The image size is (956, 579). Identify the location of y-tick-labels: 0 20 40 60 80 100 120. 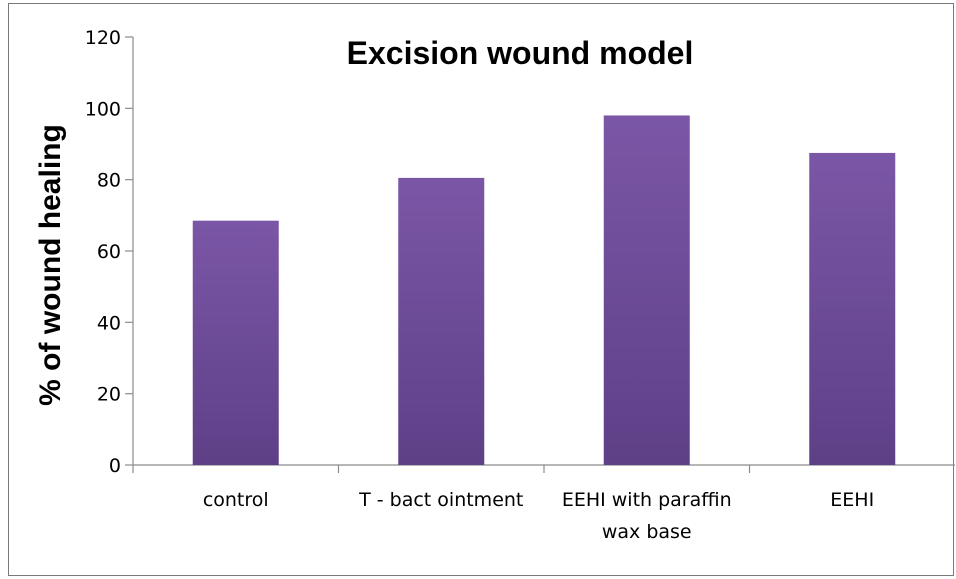
(103, 252).